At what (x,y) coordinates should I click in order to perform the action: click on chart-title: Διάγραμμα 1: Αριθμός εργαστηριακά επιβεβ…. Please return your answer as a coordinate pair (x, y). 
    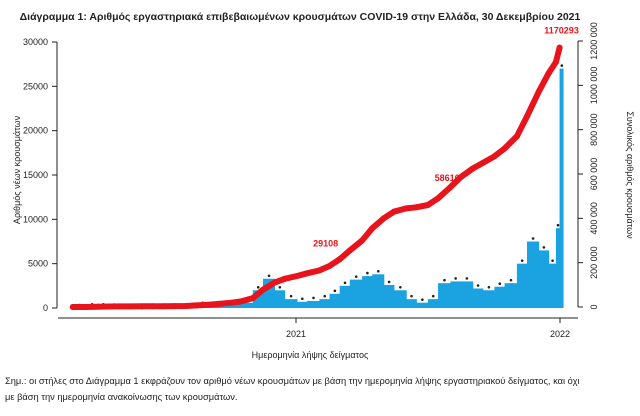
    Looking at the image, I should click on (300, 17).